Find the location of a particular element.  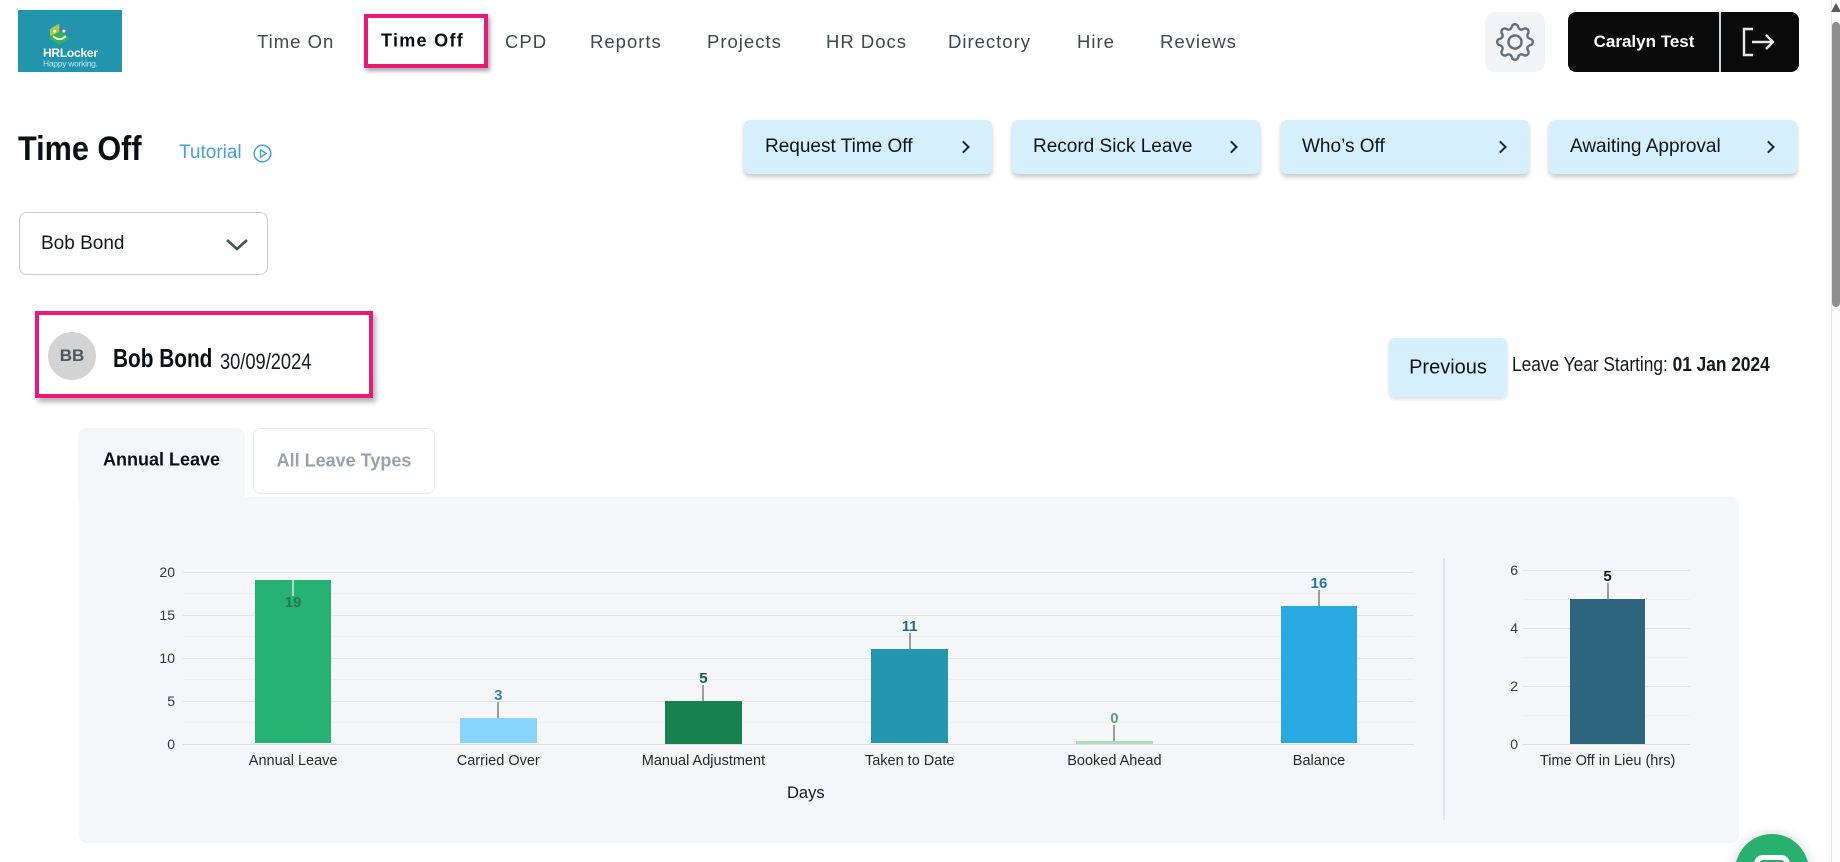

svg-text: Happy working. is located at coordinates (70, 64).